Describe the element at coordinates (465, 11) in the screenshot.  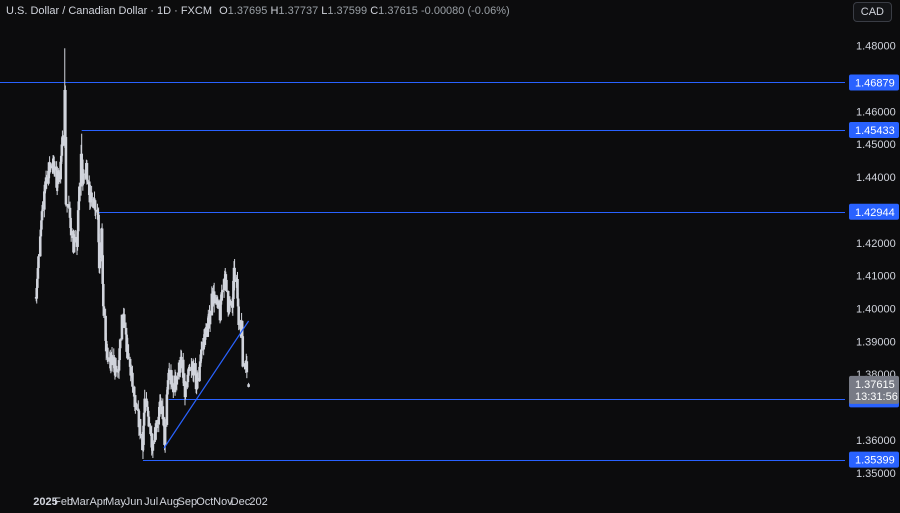
I see `change-value: -0.00080 (-0.06%)` at that location.